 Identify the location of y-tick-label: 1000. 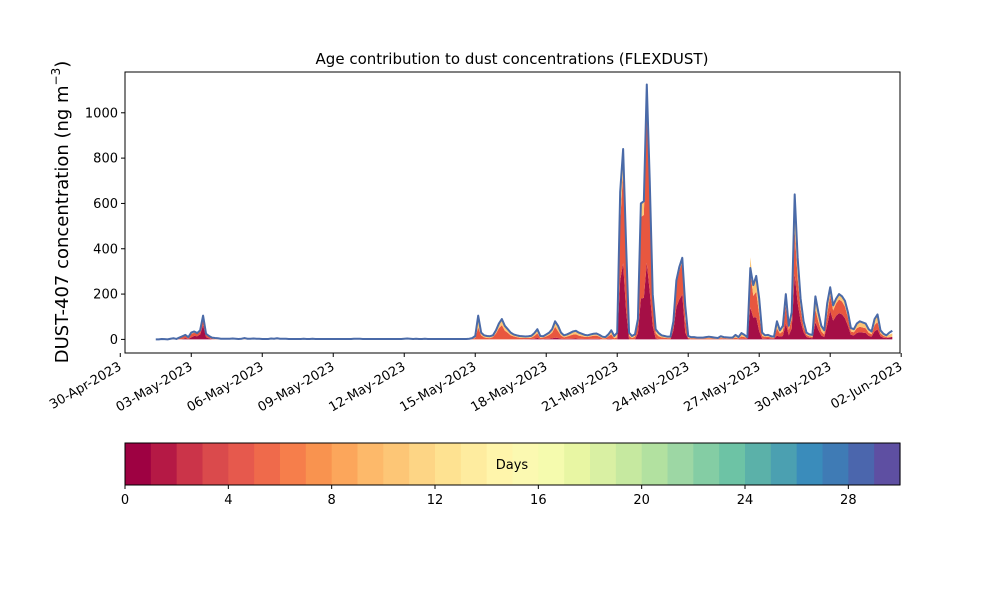
(101, 113).